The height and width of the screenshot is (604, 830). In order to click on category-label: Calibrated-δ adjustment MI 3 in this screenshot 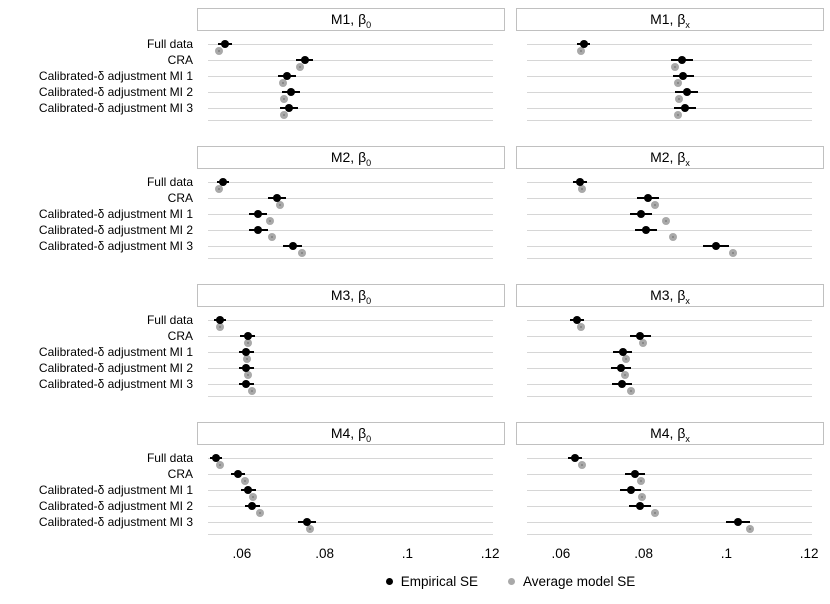, I will do `click(115, 522)`.